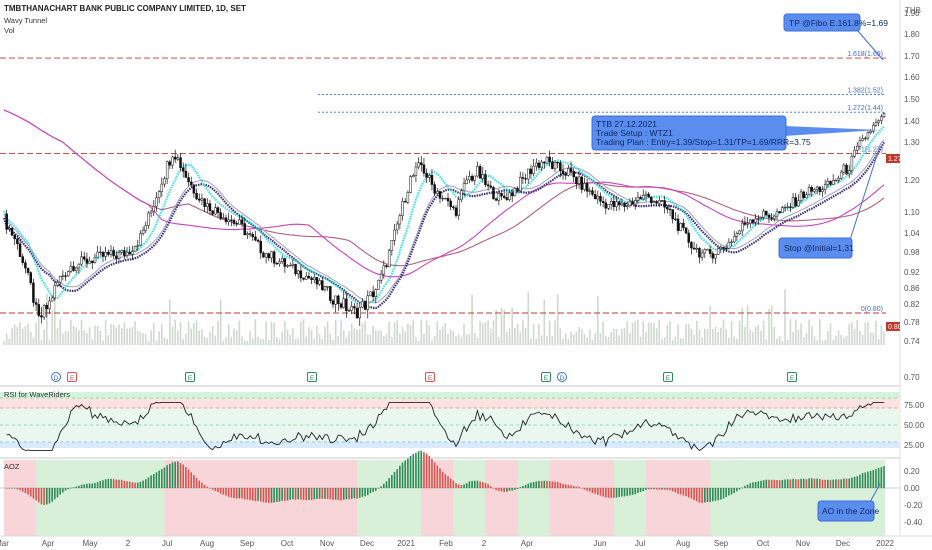 This screenshot has height=550, width=932. Describe the element at coordinates (89, 543) in the screenshot. I see `time-axis-label: May` at that location.